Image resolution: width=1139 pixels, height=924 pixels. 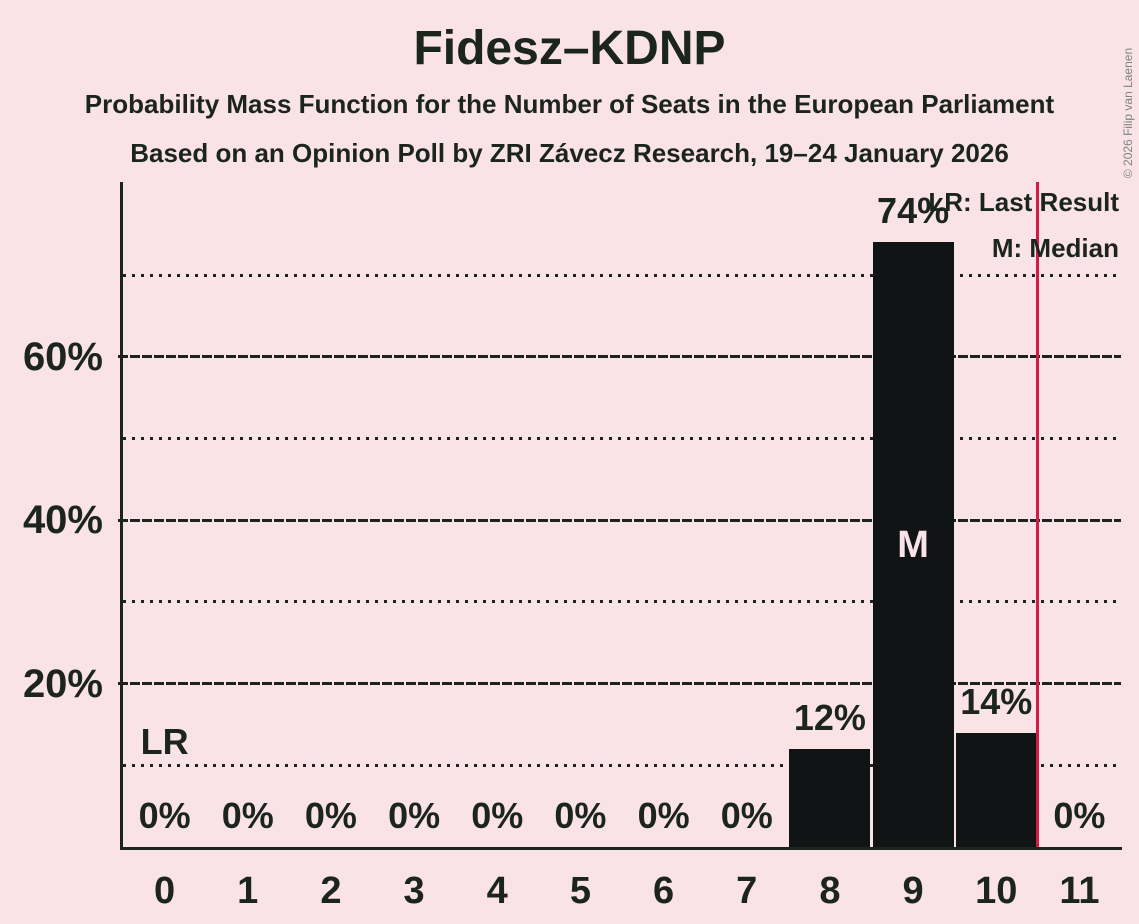 I want to click on copyright-notice: © 2026 Filip van Laenen, so click(x=1128, y=113).